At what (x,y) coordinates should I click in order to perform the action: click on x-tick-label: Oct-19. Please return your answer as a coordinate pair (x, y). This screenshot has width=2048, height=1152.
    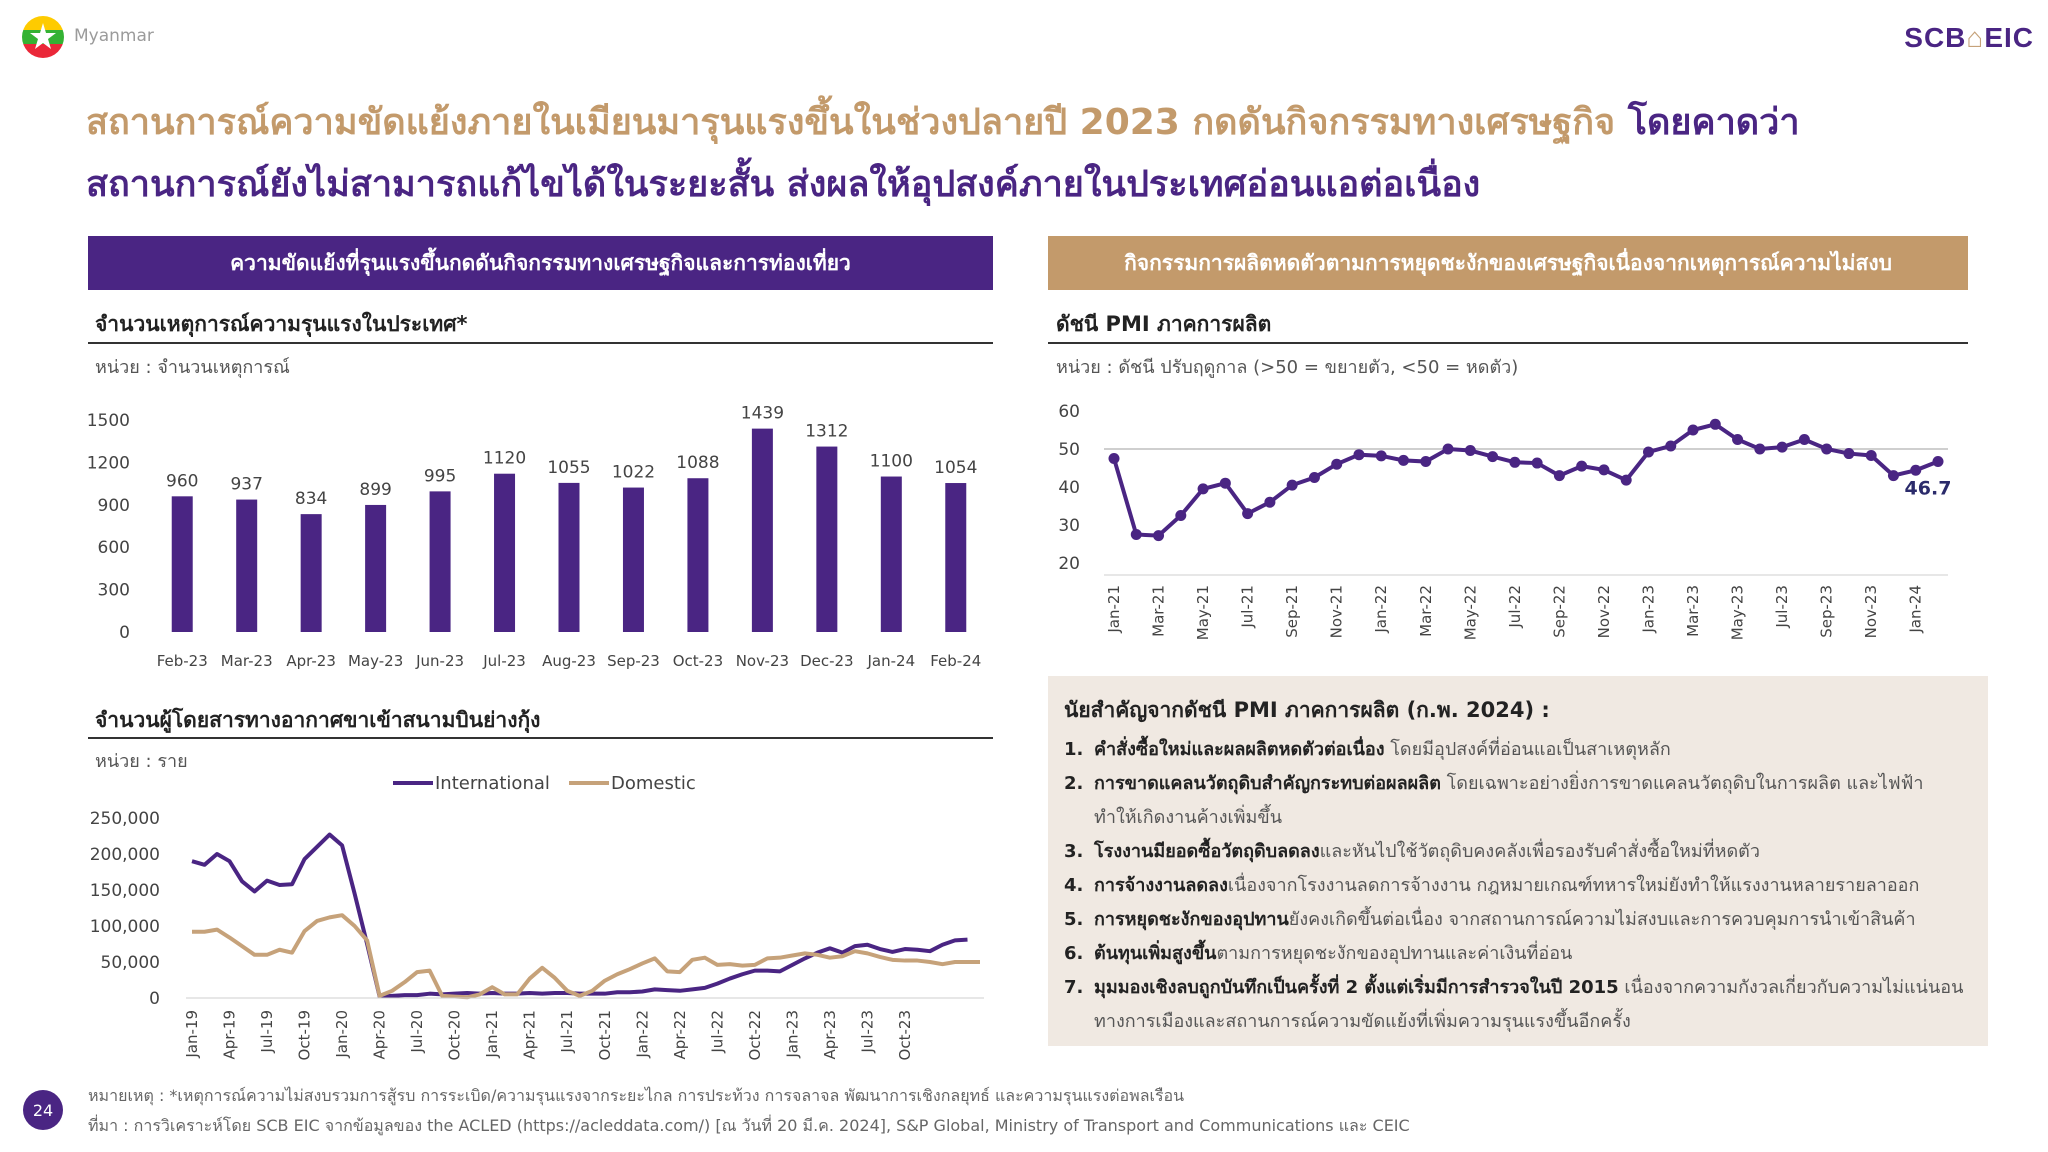
    Looking at the image, I should click on (305, 1035).